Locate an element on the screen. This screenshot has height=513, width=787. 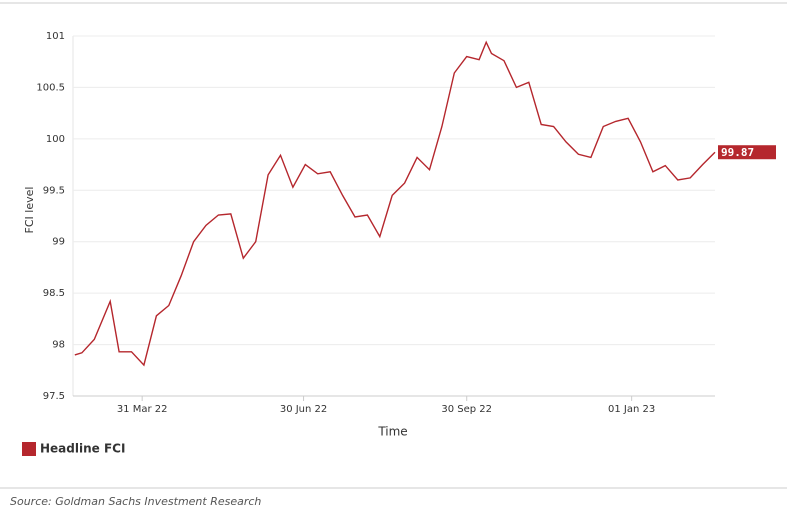
x-tick-label: 01 Jan 23 is located at coordinates (631, 409).